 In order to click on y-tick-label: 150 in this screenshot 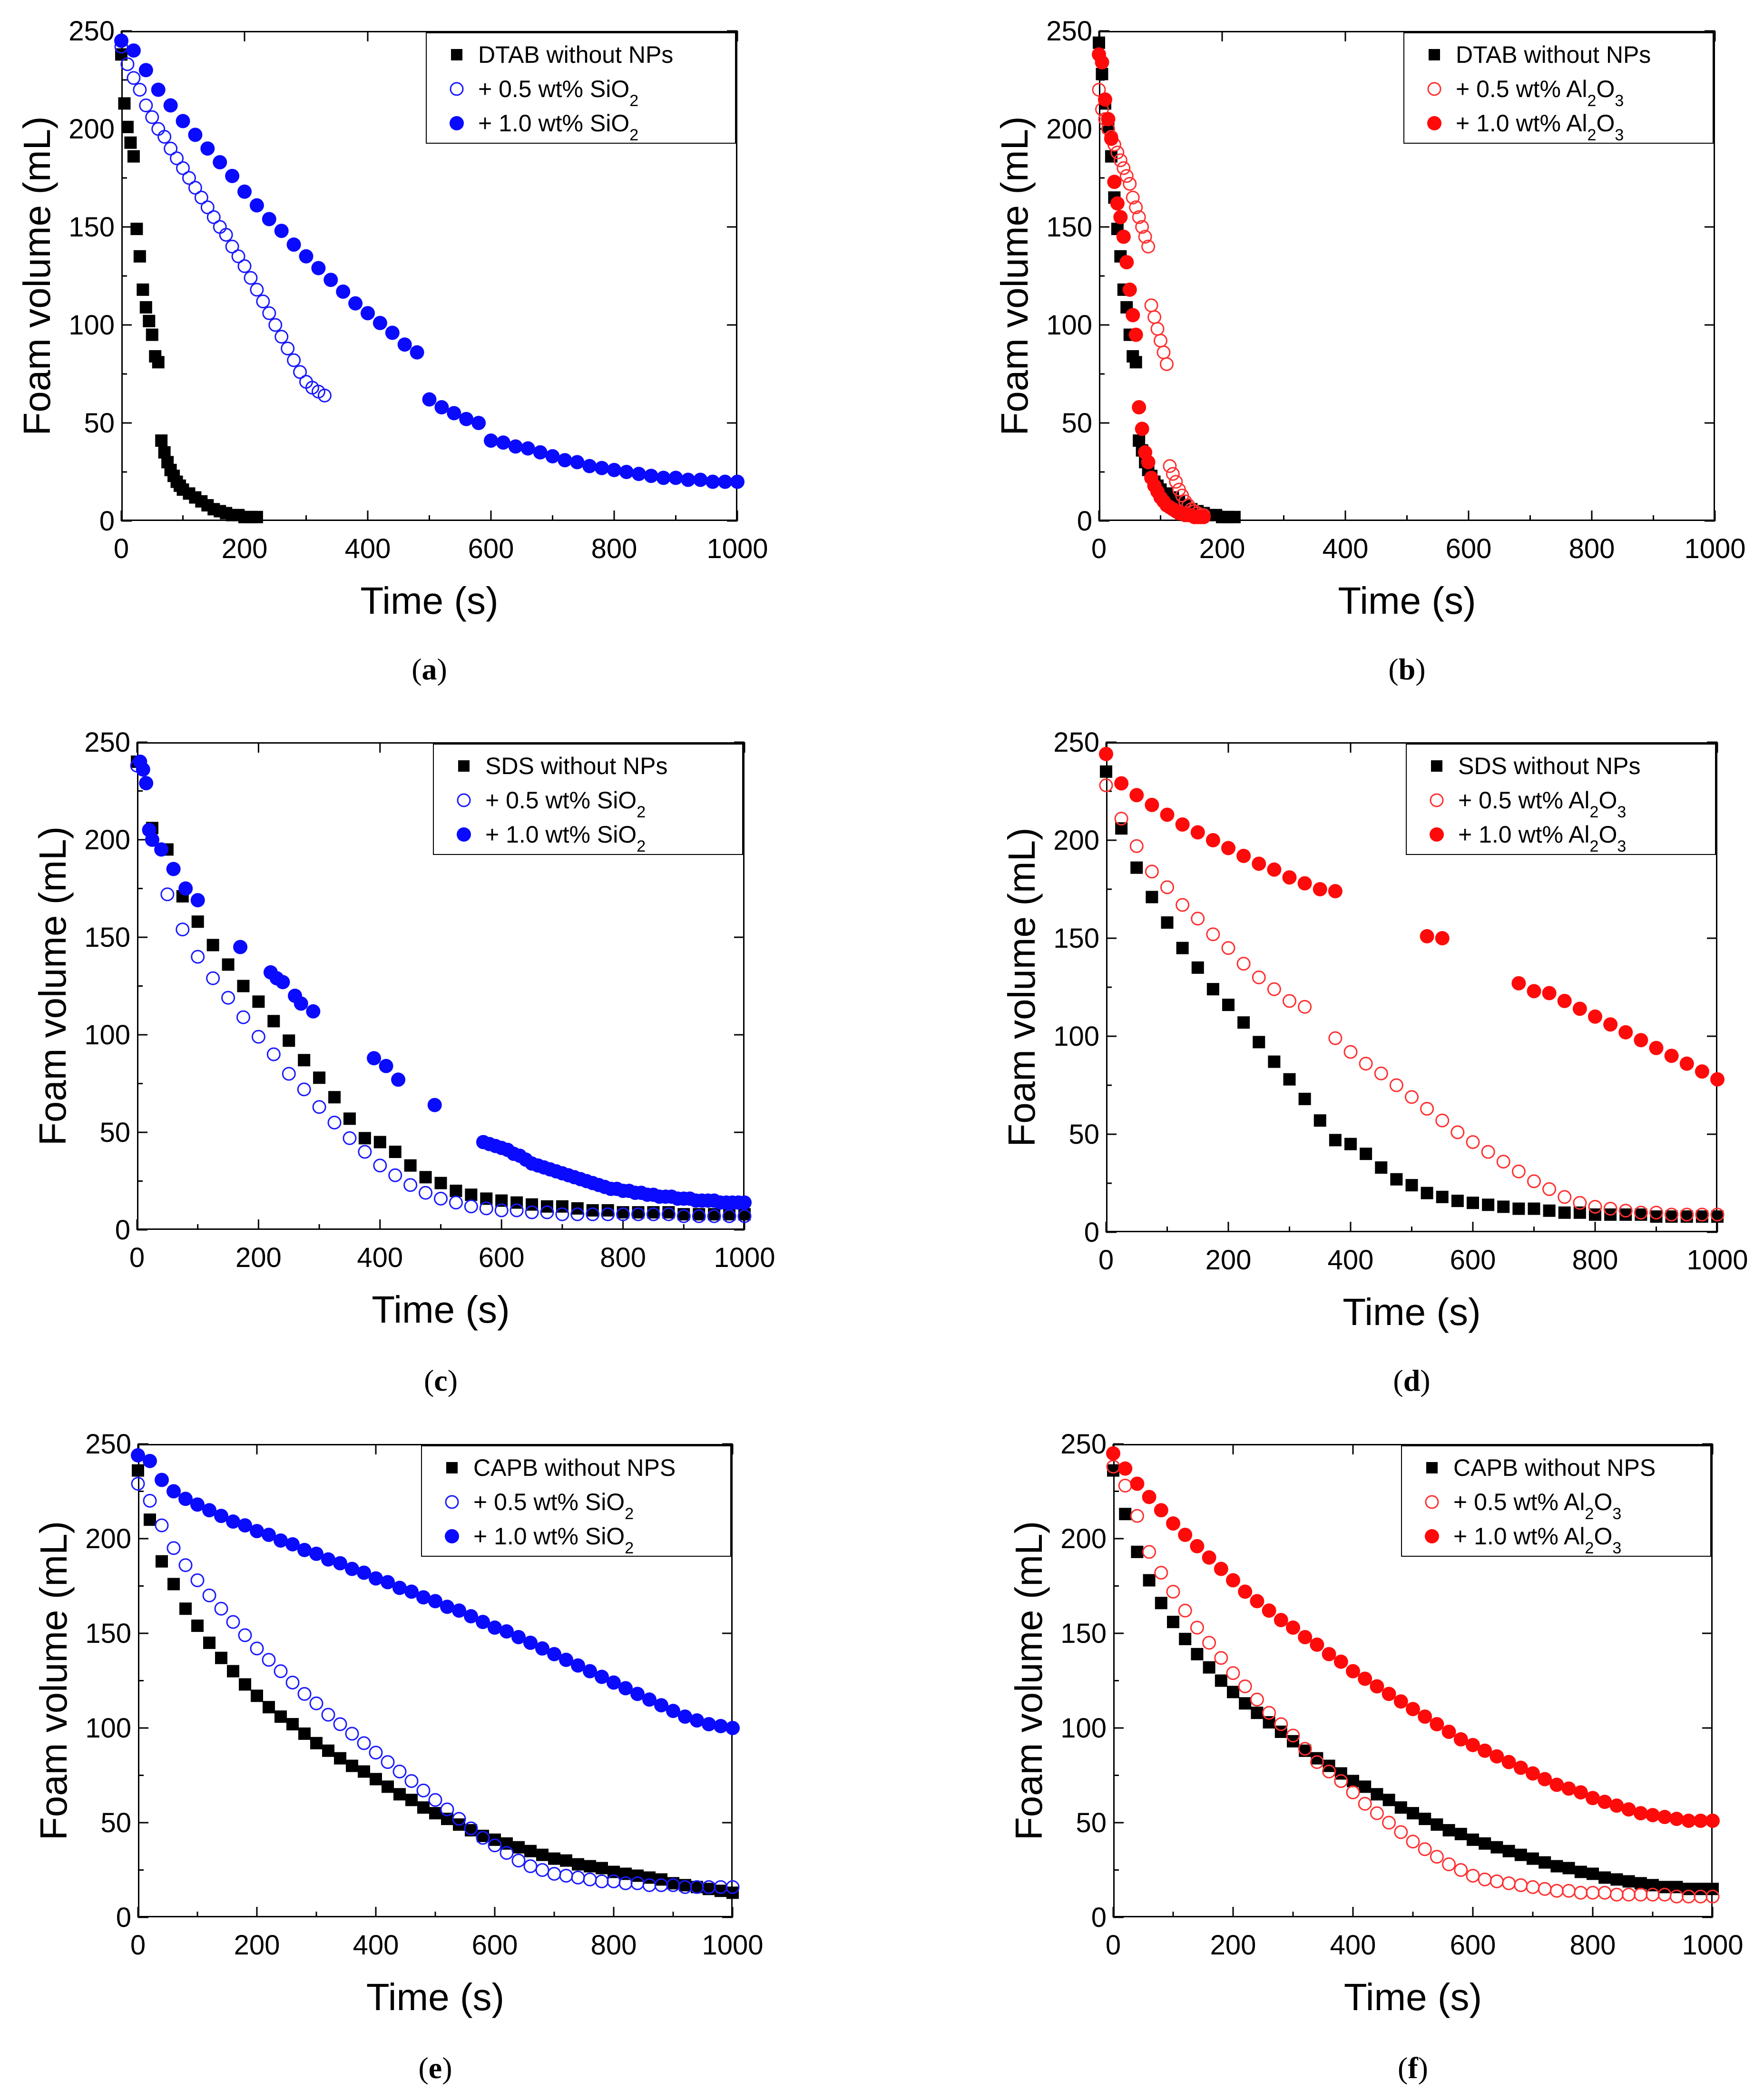, I will do `click(1069, 227)`.